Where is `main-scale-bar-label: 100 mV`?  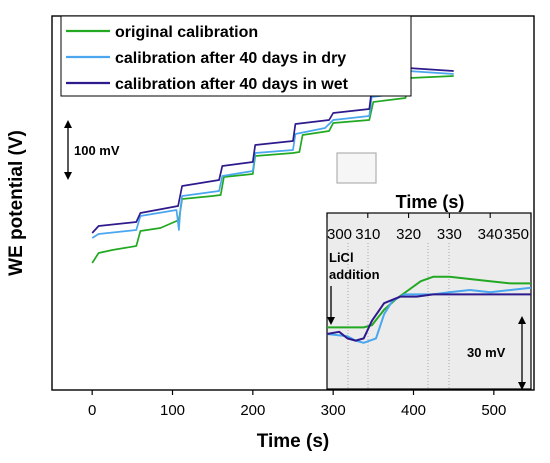
main-scale-bar-label: 100 mV is located at coordinates (97, 150).